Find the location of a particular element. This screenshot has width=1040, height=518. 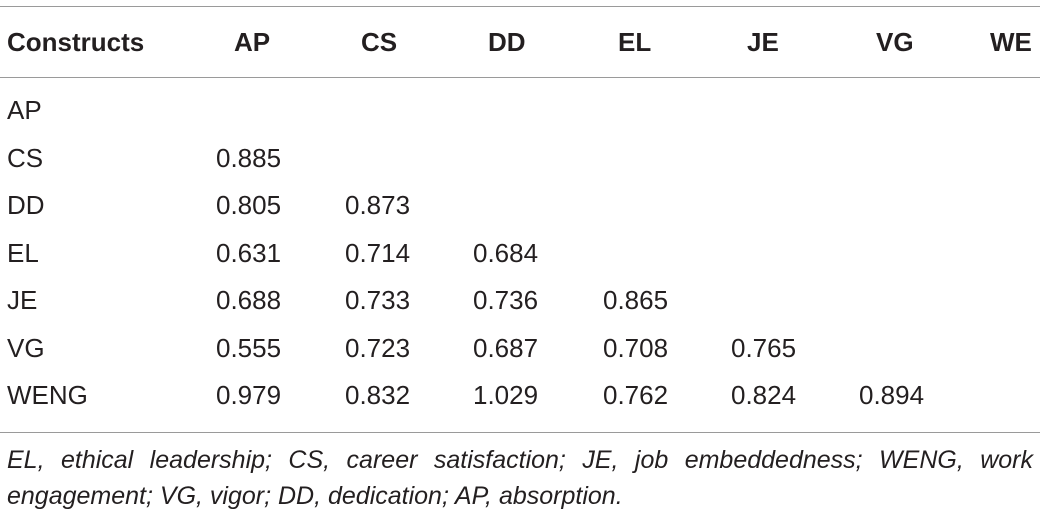

row-label: EL is located at coordinates (23, 252).